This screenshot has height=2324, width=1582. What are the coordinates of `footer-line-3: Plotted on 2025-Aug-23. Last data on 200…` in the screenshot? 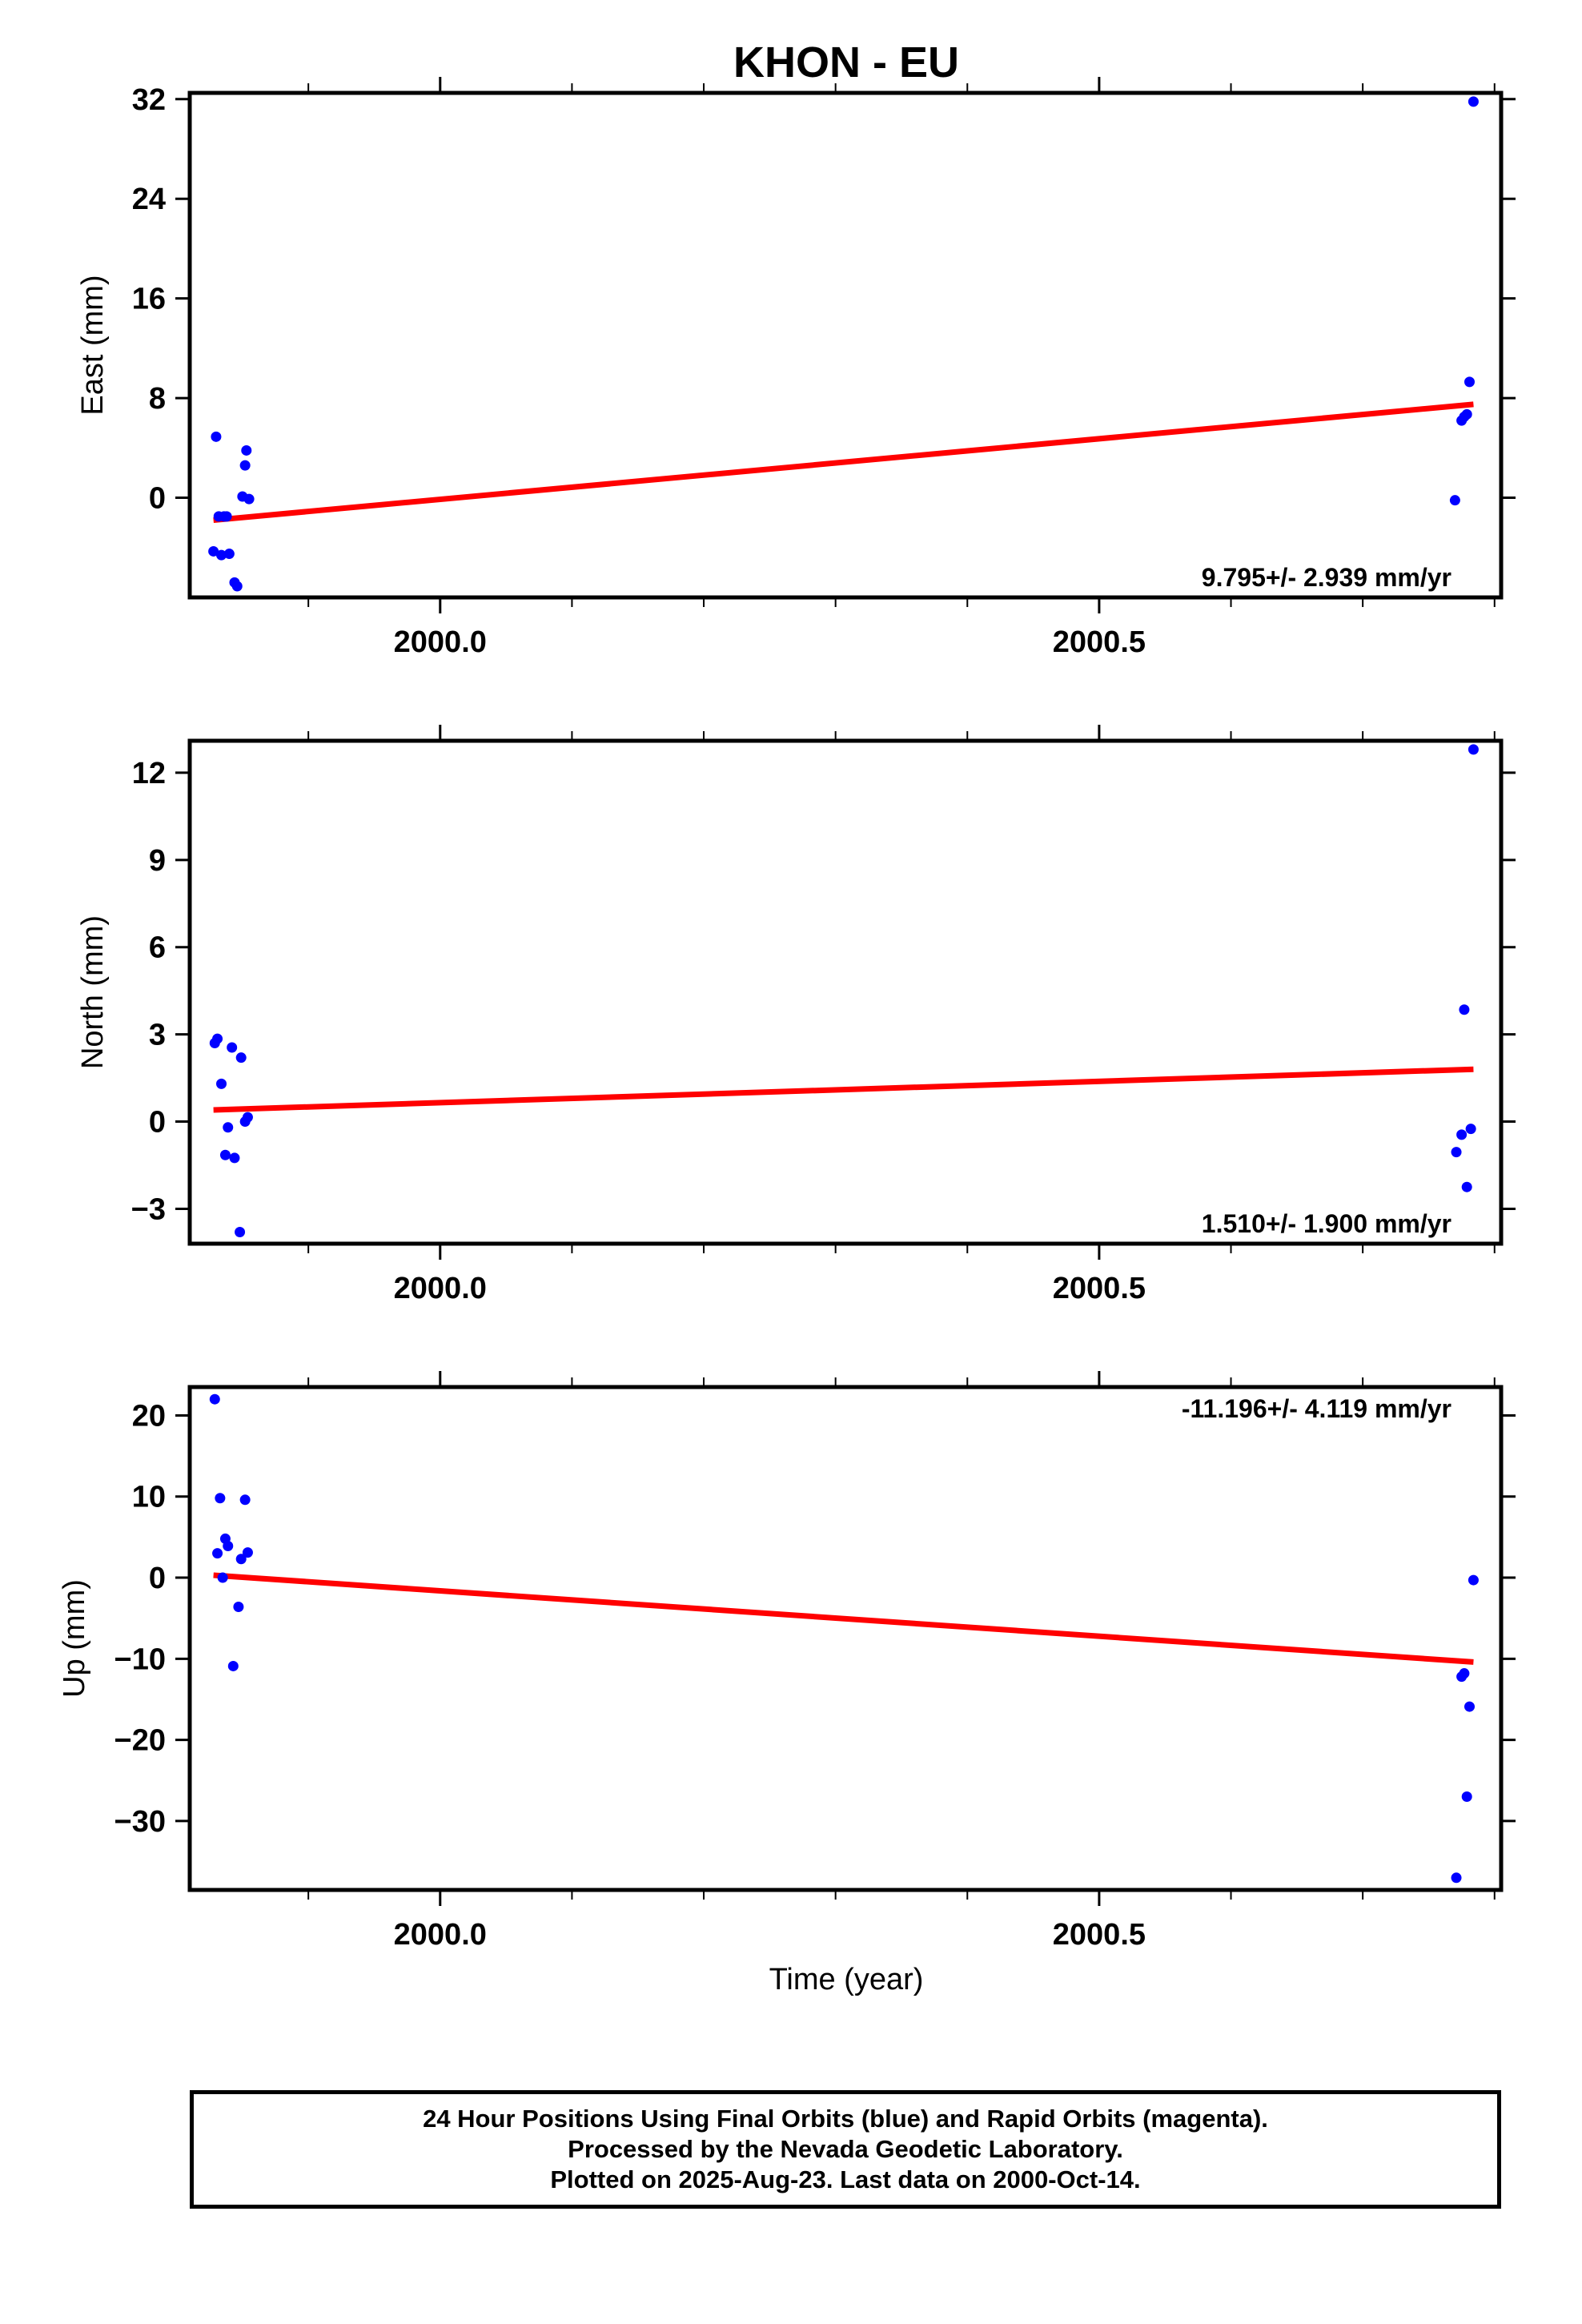 It's located at (846, 2179).